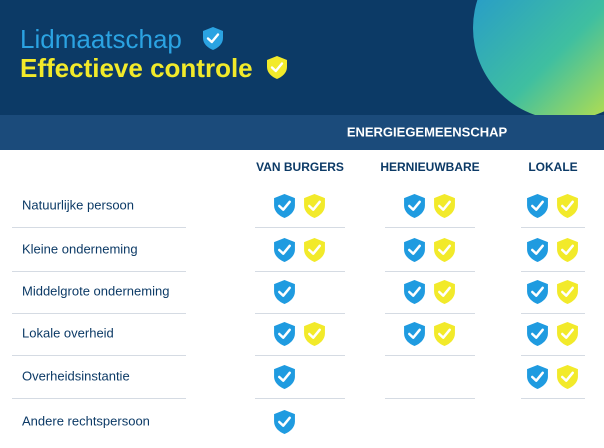 The height and width of the screenshot is (448, 604). What do you see at coordinates (78, 204) in the screenshot?
I see `row-label: Natuurlijke persoon` at bounding box center [78, 204].